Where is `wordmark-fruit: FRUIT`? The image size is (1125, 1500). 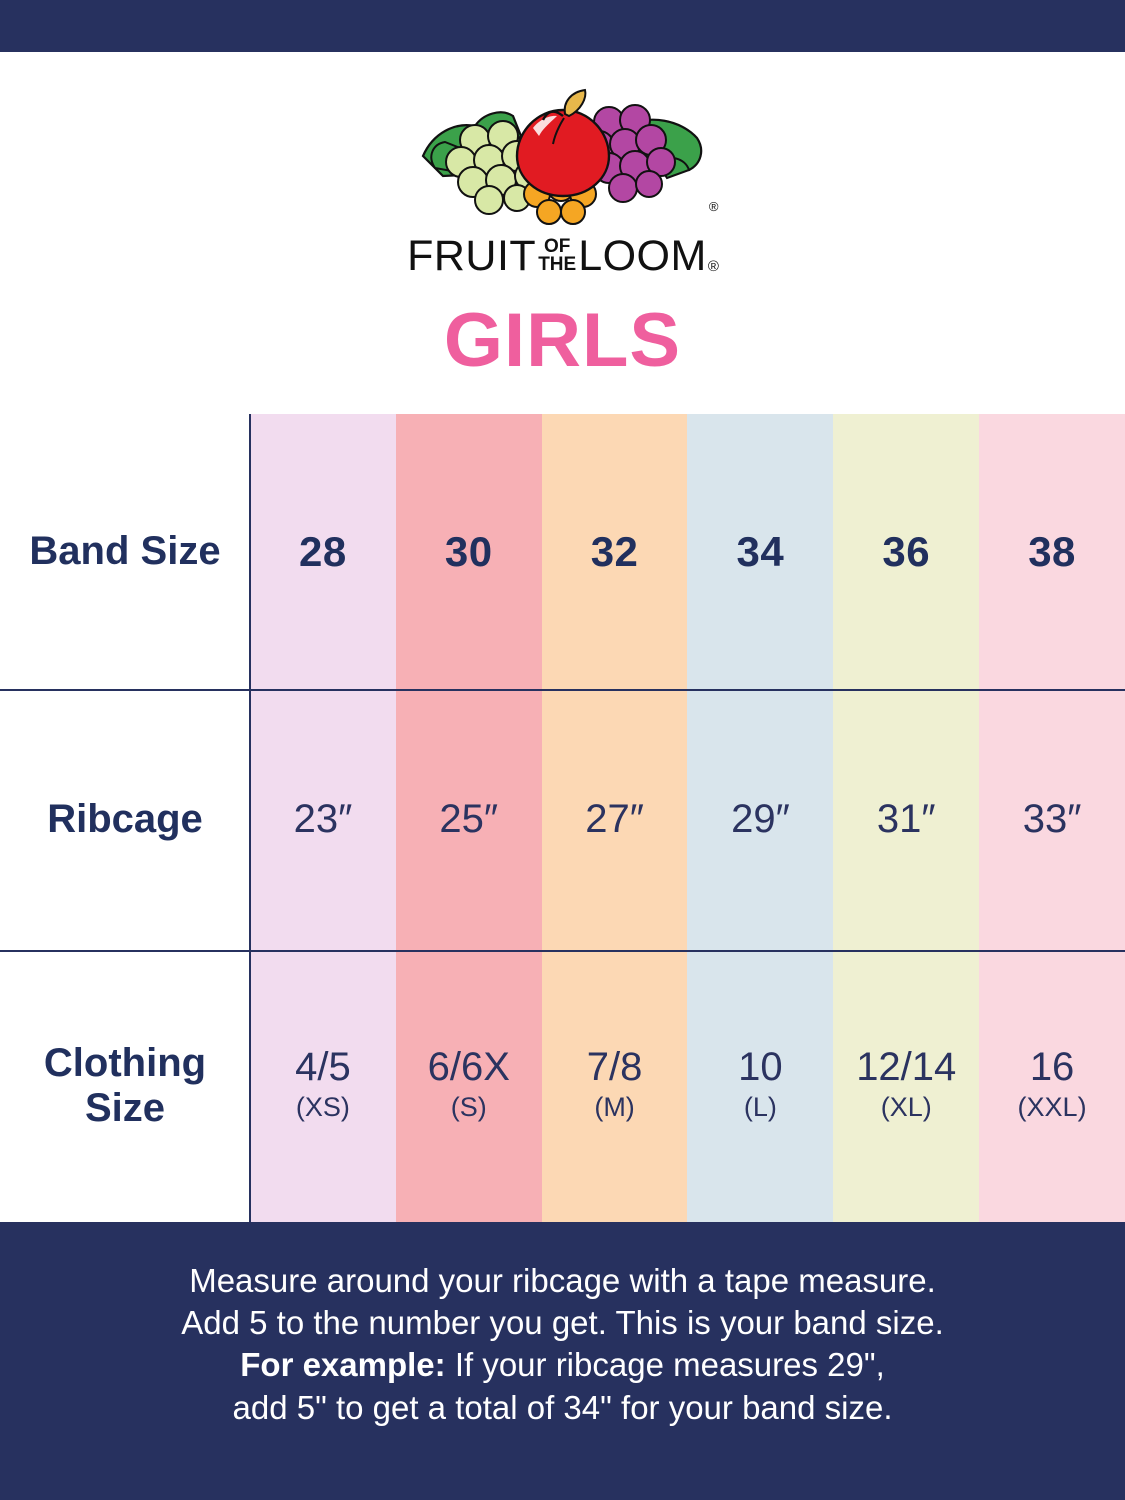 wordmark-fruit: FRUIT is located at coordinates (472, 256).